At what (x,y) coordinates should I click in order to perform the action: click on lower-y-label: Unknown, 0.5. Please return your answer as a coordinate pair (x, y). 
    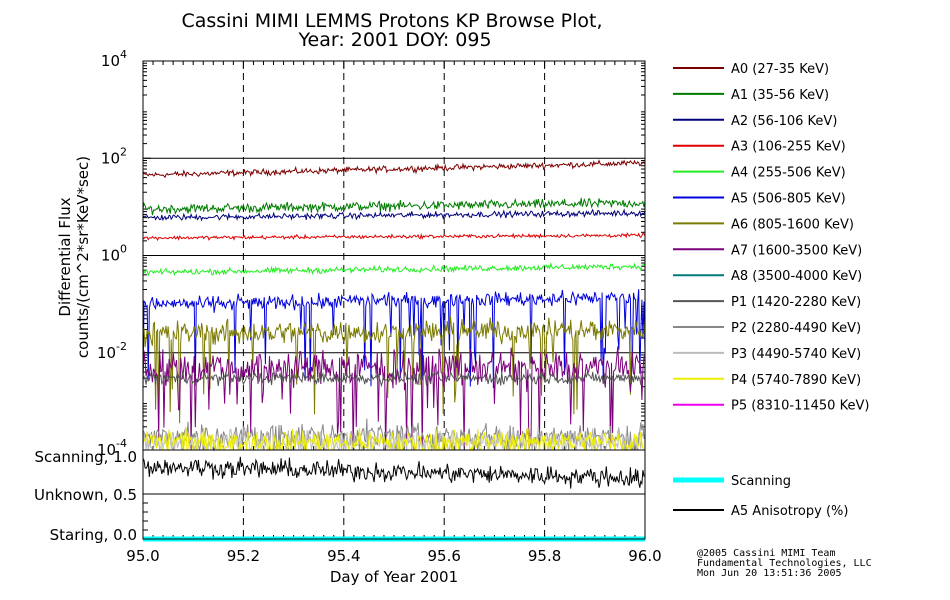
    Looking at the image, I should click on (85, 495).